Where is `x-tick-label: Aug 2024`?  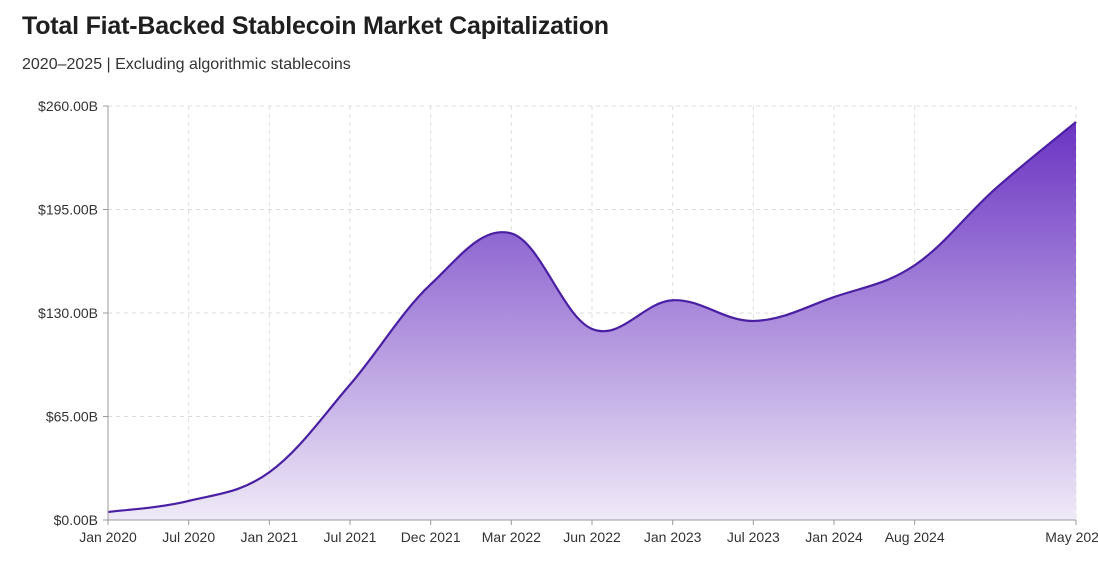 x-tick-label: Aug 2024 is located at coordinates (915, 537).